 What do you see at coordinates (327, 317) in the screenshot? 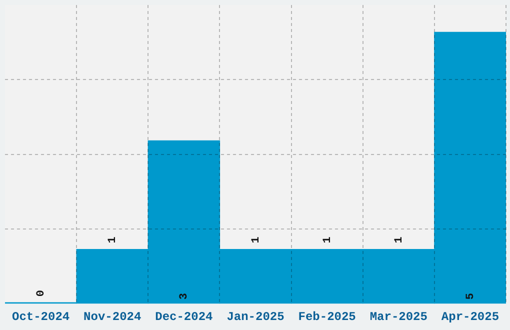
I see `x-tick-label: Feb-2025` at bounding box center [327, 317].